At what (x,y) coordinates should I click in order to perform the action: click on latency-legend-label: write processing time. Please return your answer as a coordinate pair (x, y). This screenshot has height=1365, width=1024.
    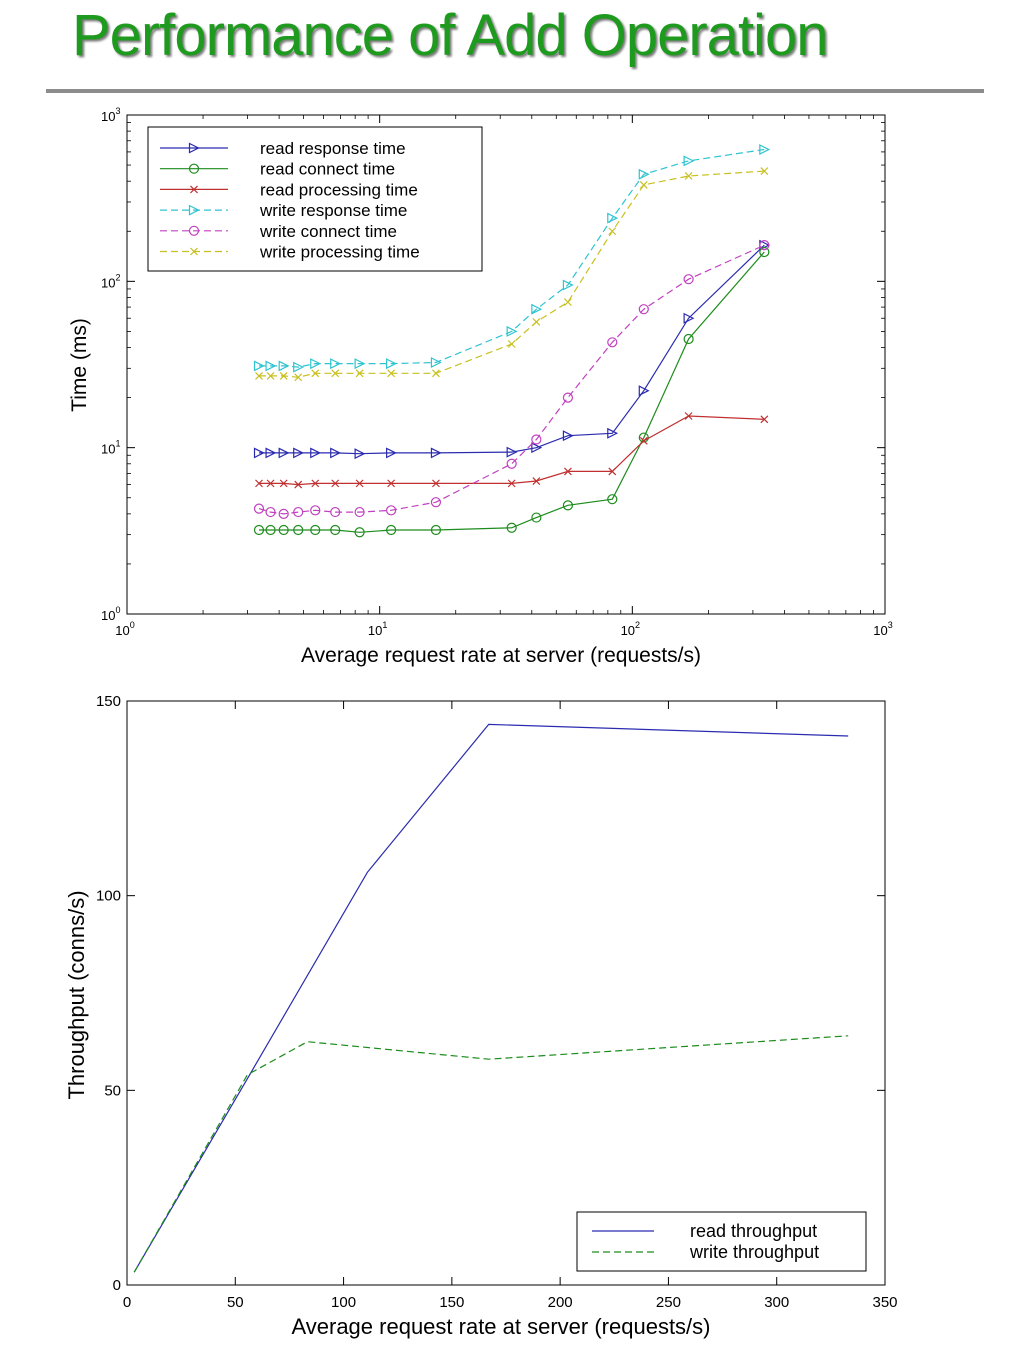
    Looking at the image, I should click on (339, 252).